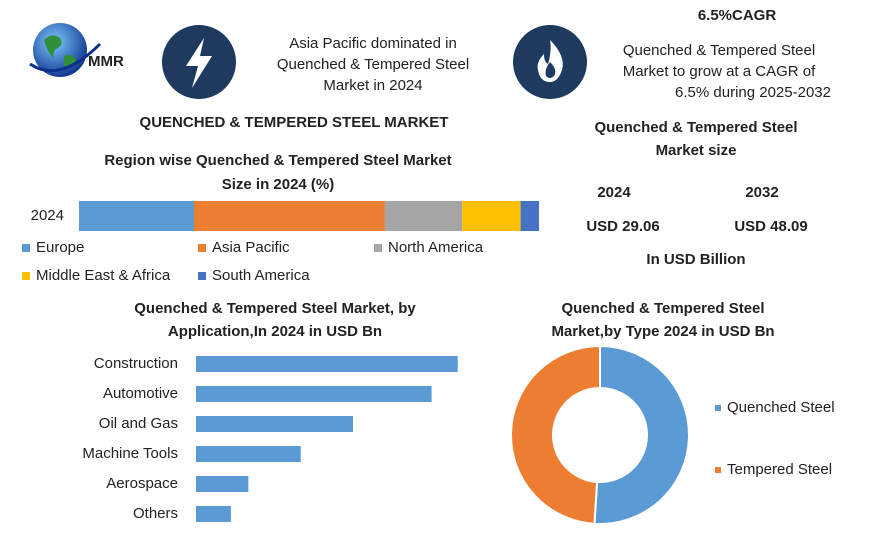 The image size is (878, 533). I want to click on cagr-text: 6.5% during 2025-2032, so click(753, 92).